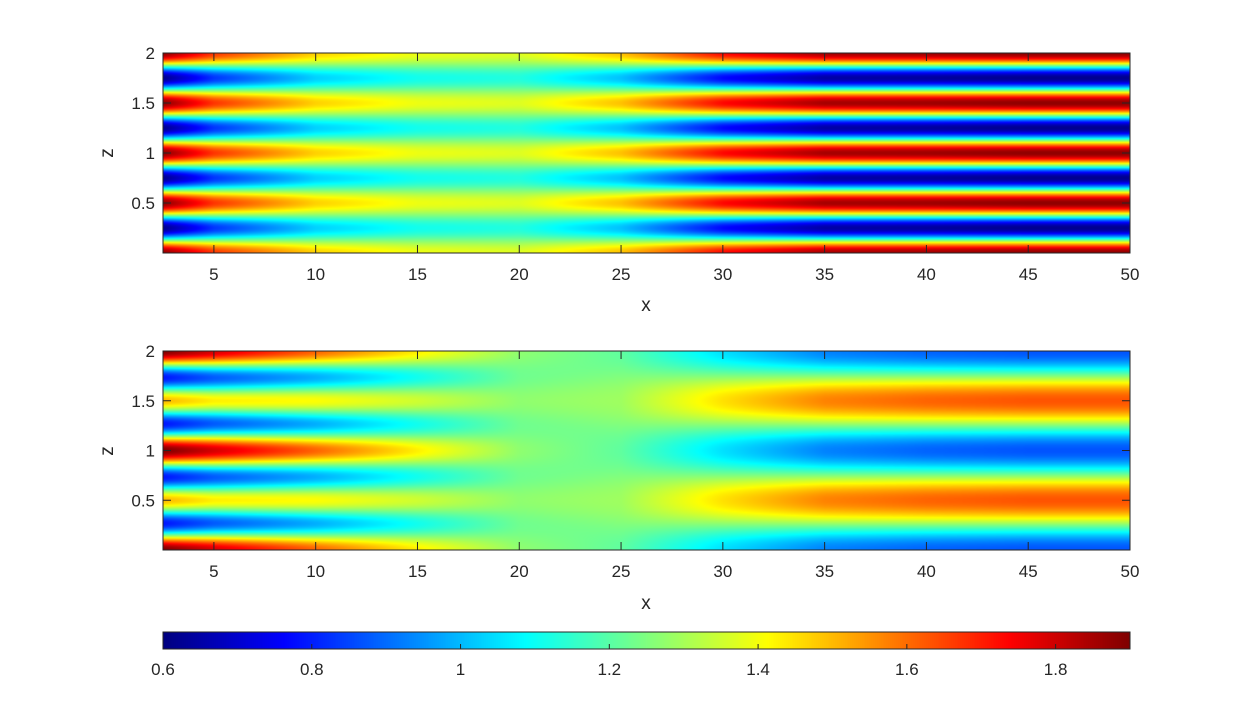 This screenshot has width=1250, height=703. Describe the element at coordinates (1056, 669) in the screenshot. I see `colorbar-tick-label: 1.8` at that location.